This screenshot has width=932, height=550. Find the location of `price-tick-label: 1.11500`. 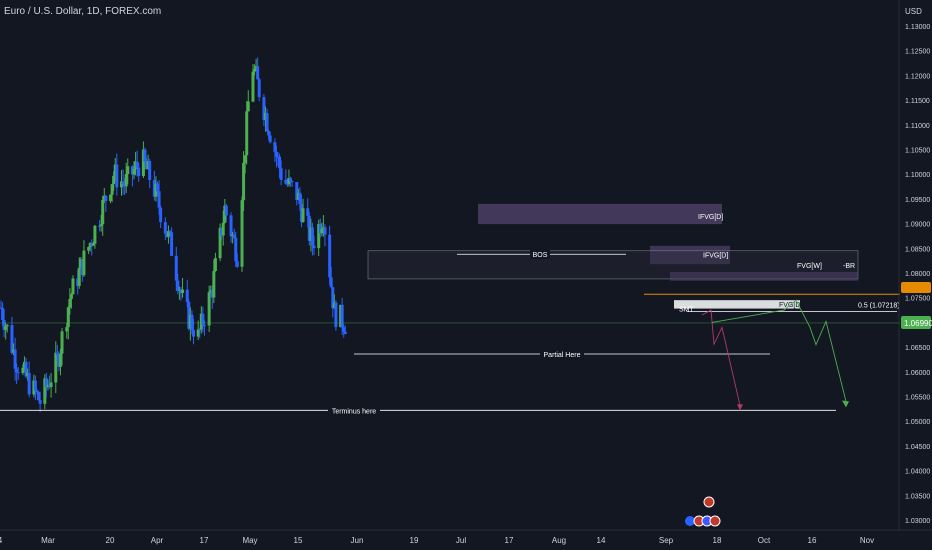

price-tick-label: 1.11500 is located at coordinates (917, 101).